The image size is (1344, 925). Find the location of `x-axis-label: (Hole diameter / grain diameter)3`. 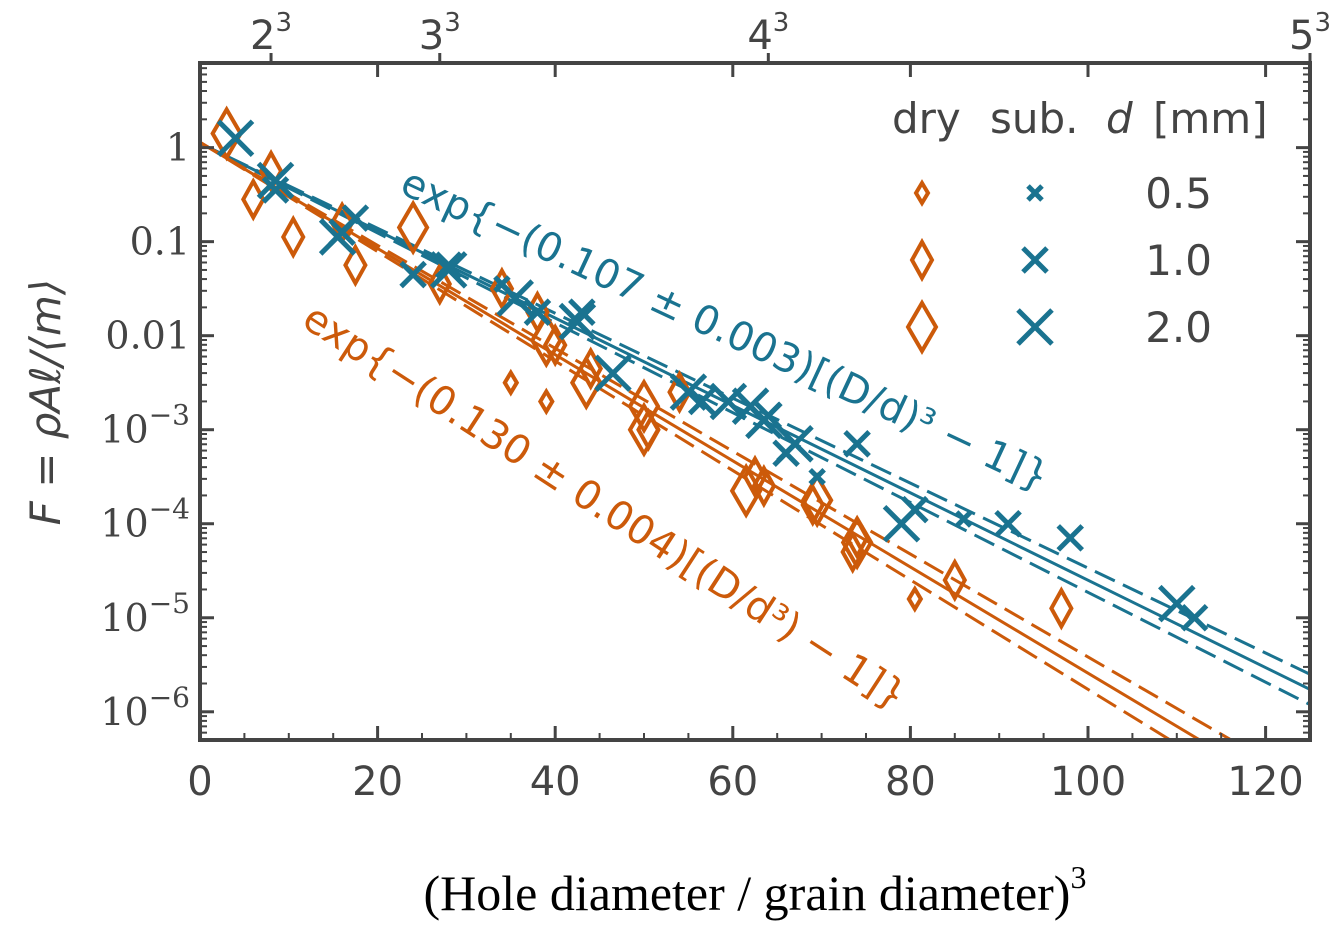

x-axis-label: (Hole diameter / grain diameter)3 is located at coordinates (755, 890).